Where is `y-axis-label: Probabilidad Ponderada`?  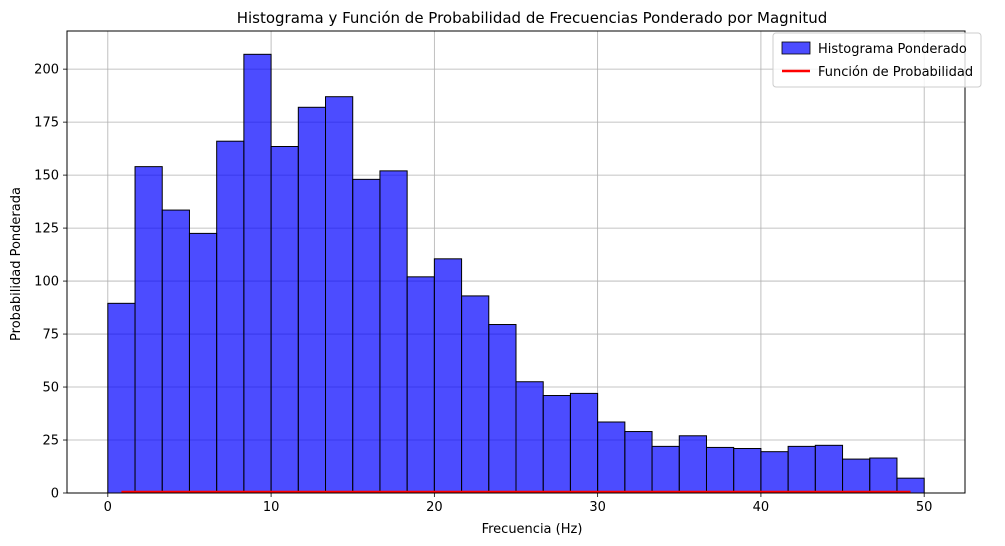 y-axis-label: Probabilidad Ponderada is located at coordinates (16, 264).